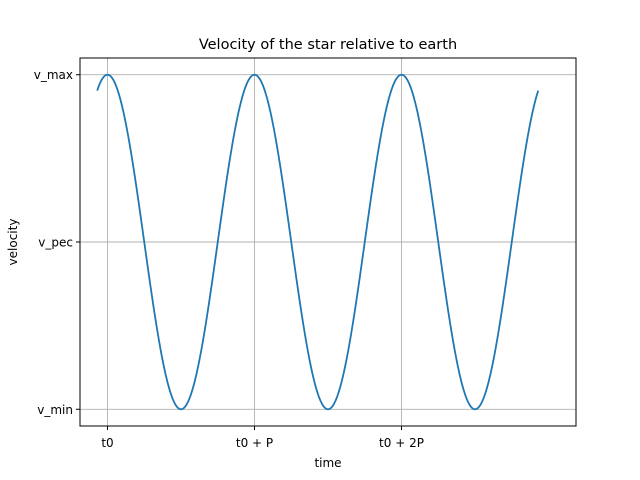 The height and width of the screenshot is (480, 640). I want to click on y-tick-label: v_pec, so click(55, 243).